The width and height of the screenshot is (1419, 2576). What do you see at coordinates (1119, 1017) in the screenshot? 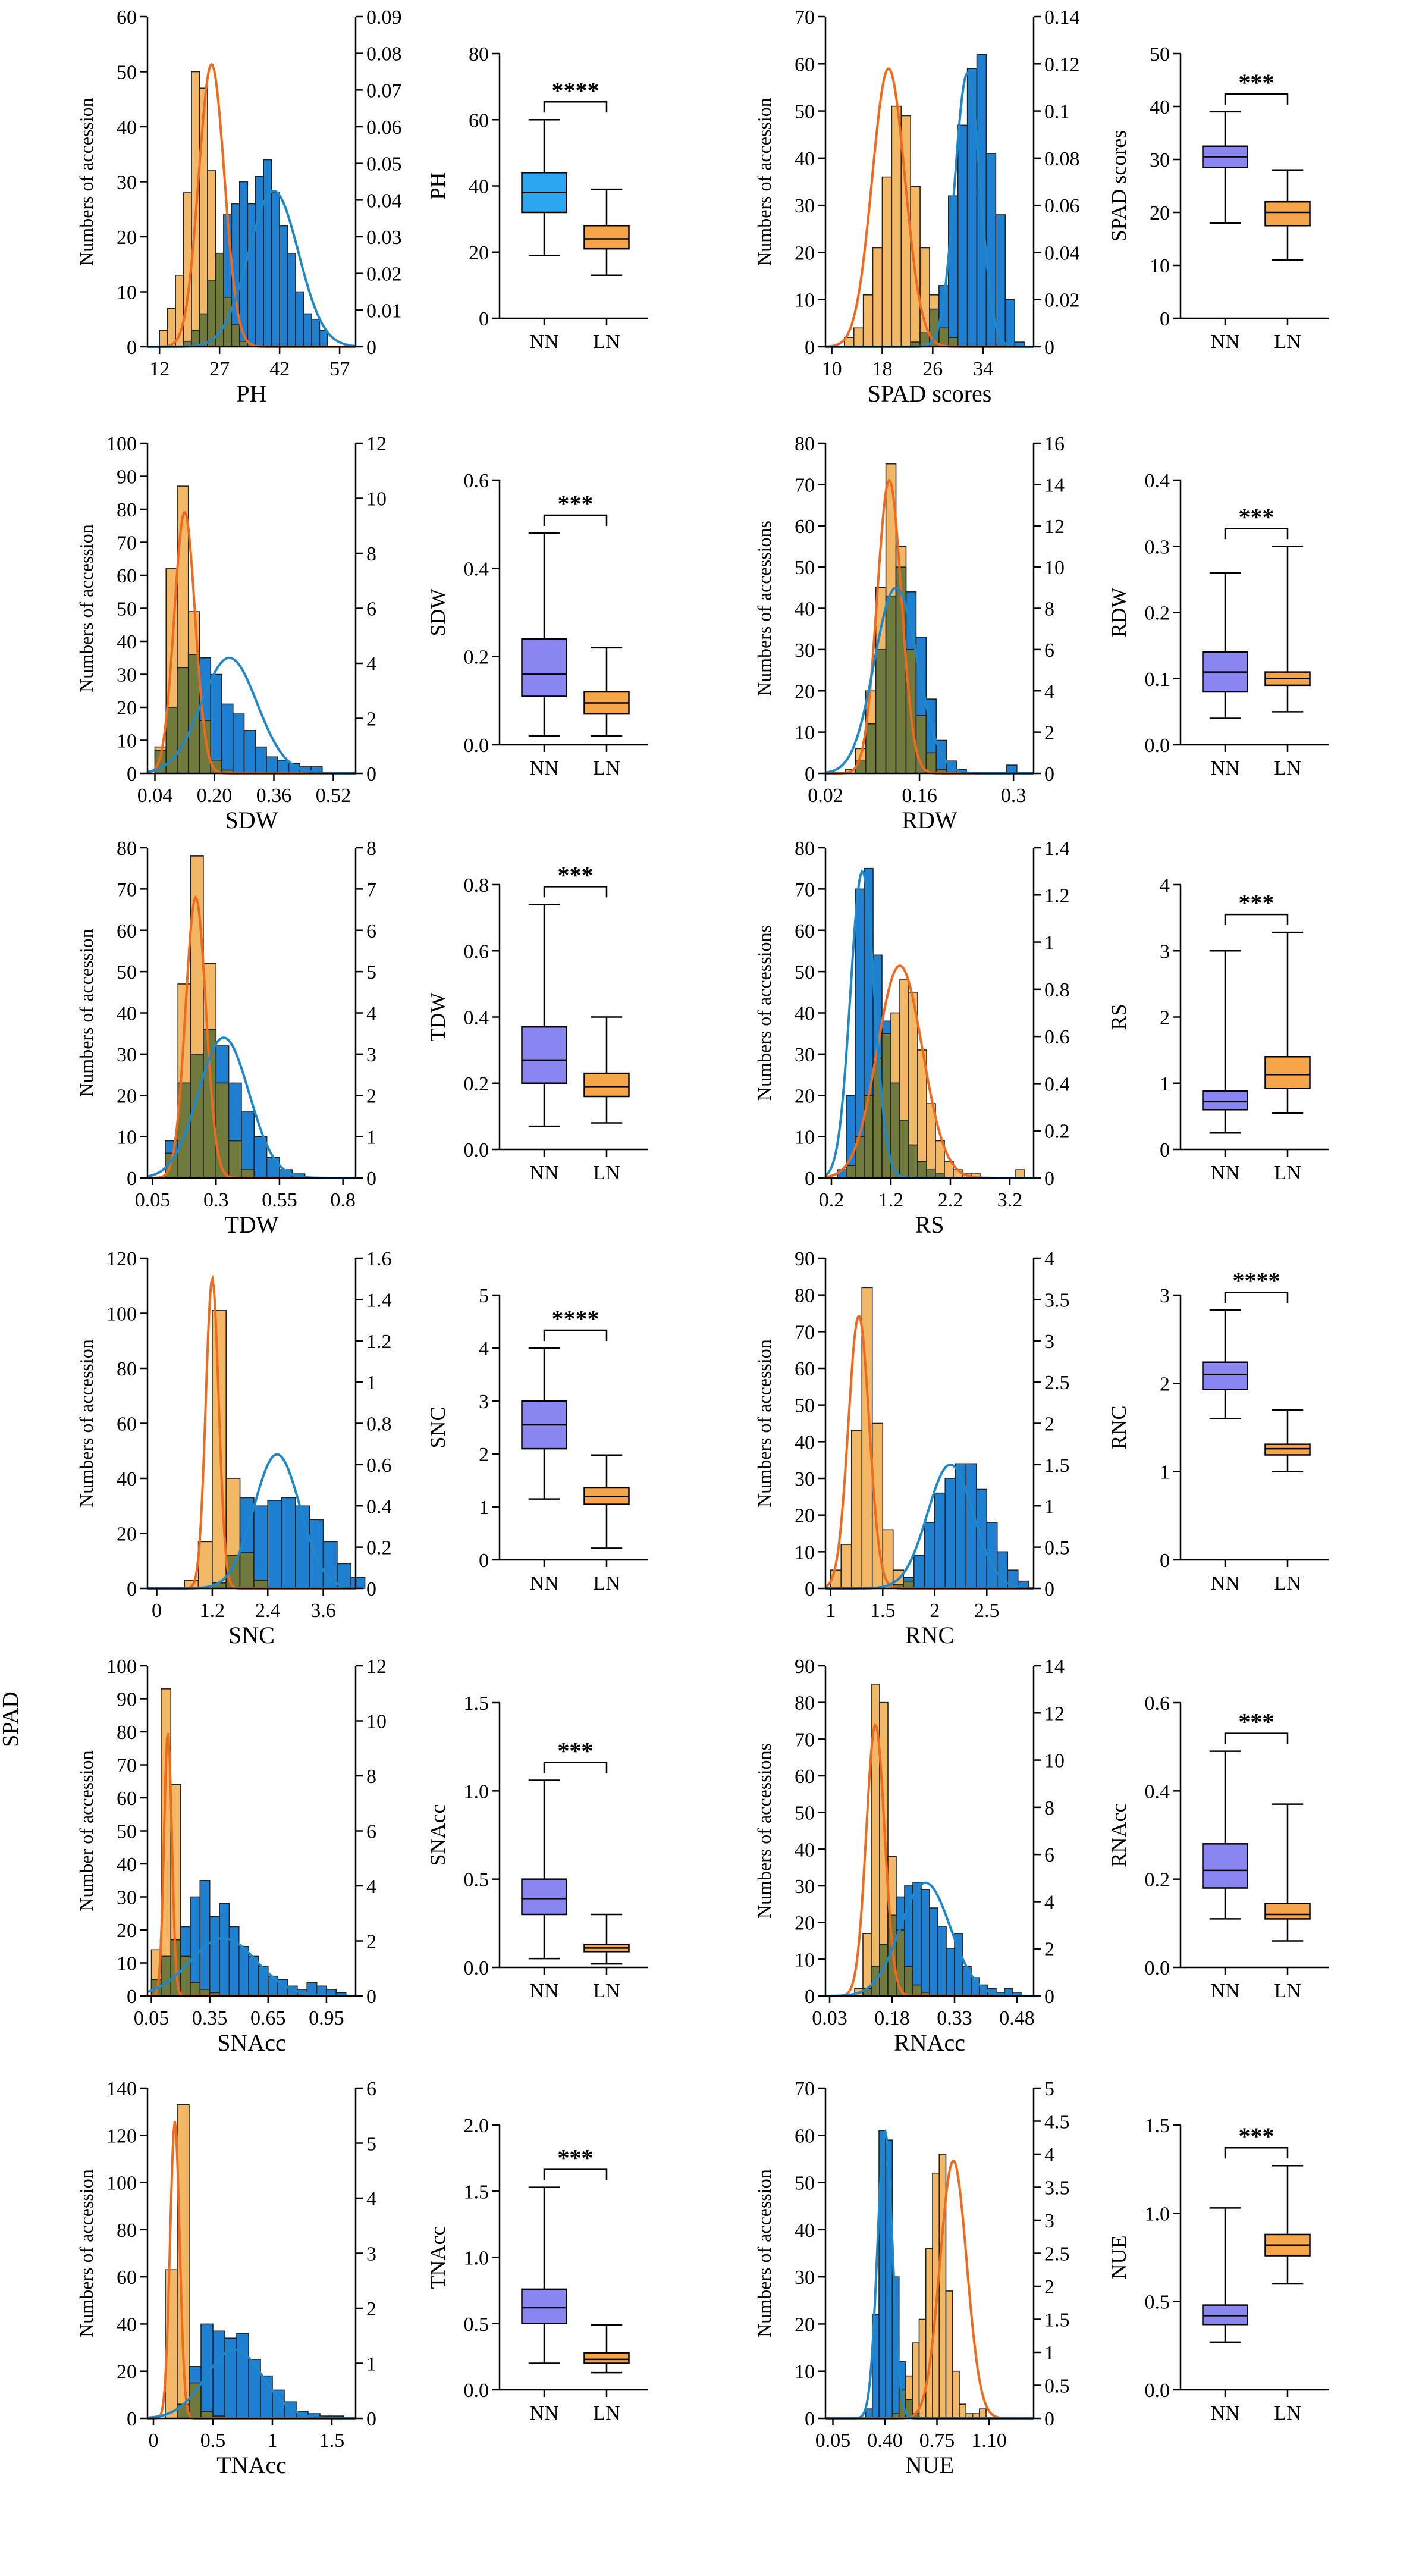
I see `y-axis-label-RS_box: RS` at bounding box center [1119, 1017].